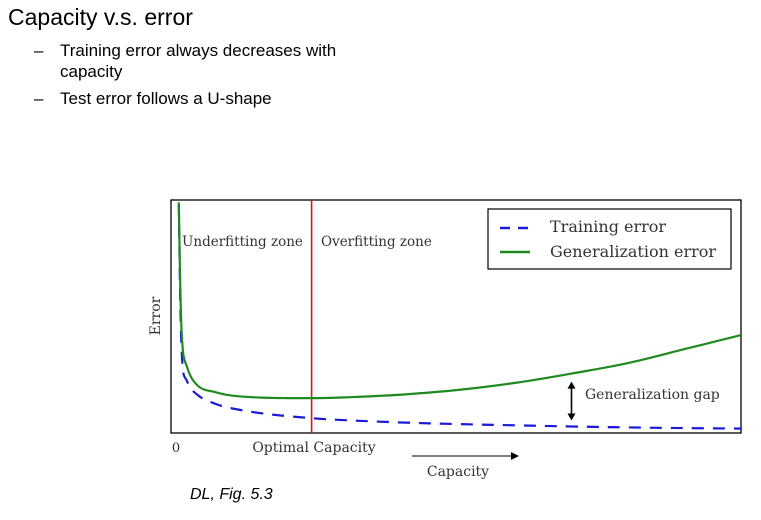 The image size is (761, 520). What do you see at coordinates (176, 448) in the screenshot?
I see `x-tick-label: 0` at bounding box center [176, 448].